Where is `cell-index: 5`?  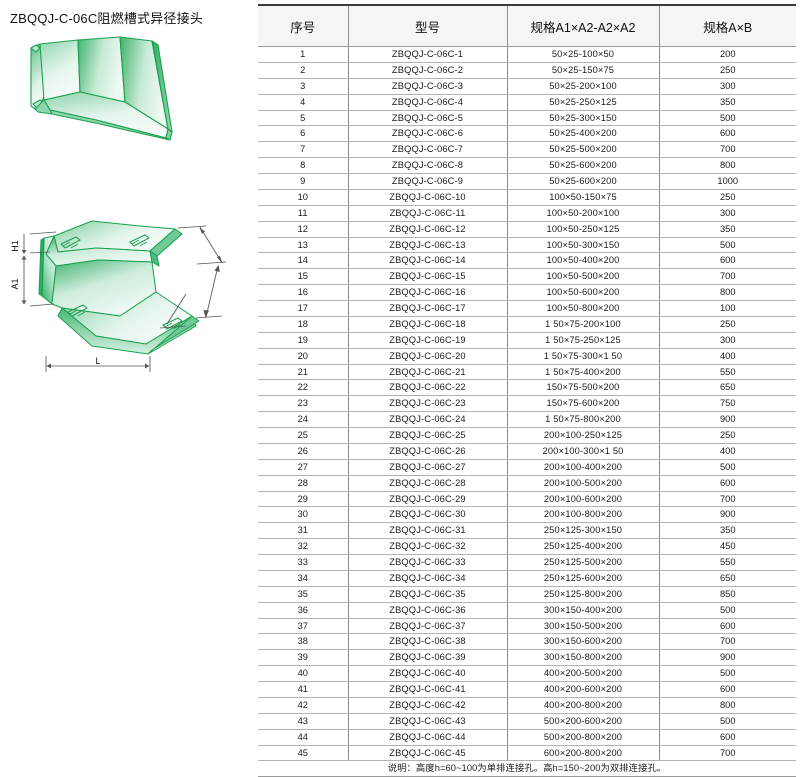 cell-index: 5 is located at coordinates (303, 118).